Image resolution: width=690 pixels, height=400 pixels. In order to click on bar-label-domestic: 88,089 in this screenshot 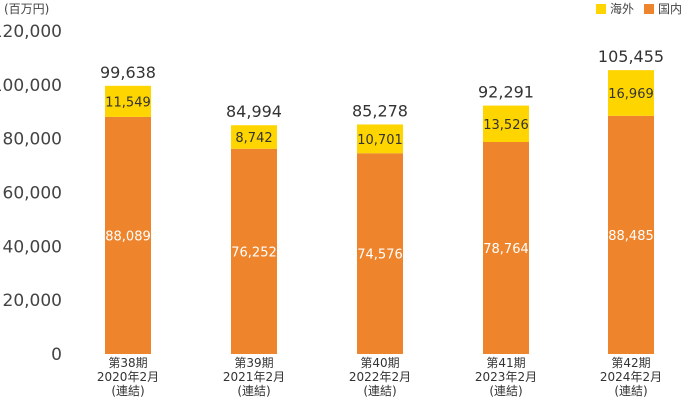, I will do `click(128, 236)`.